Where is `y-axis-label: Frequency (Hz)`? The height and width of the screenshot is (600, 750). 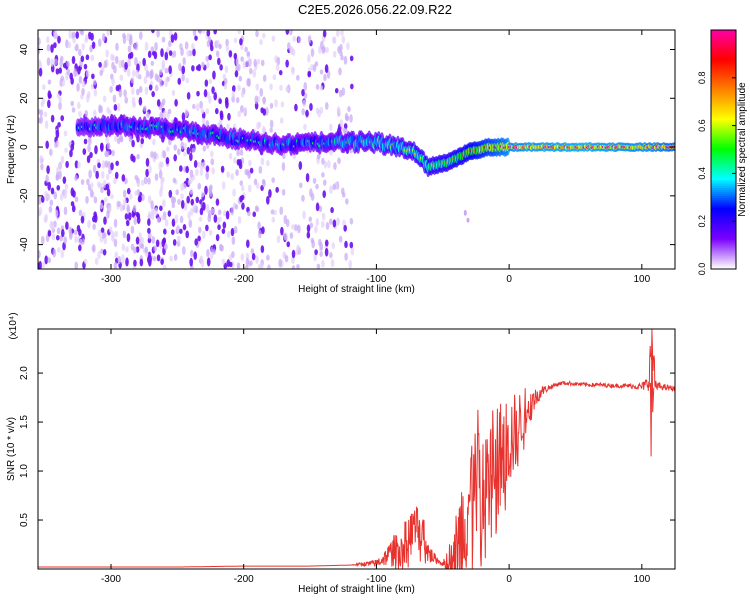
y-axis-label: Frequency (Hz) is located at coordinates (11, 149).